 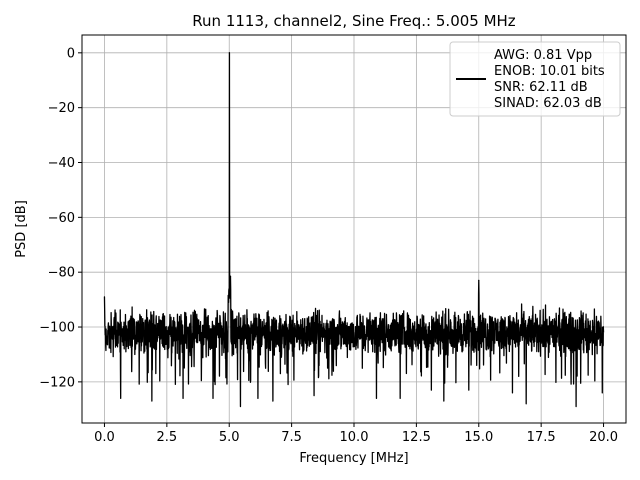 What do you see at coordinates (353, 458) in the screenshot?
I see `x-axis-label: Frequency [MHz]` at bounding box center [353, 458].